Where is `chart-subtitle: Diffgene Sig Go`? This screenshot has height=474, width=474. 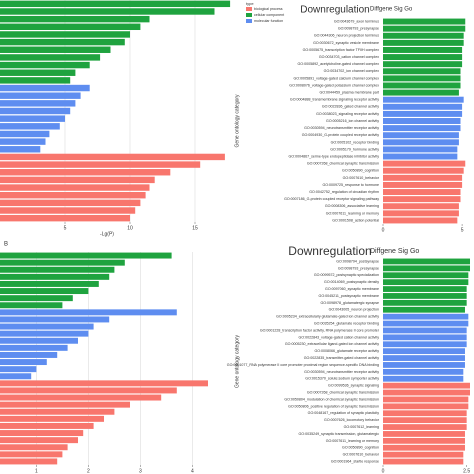
chart-subtitle: Diffgene Sig Go is located at coordinates (394, 251).